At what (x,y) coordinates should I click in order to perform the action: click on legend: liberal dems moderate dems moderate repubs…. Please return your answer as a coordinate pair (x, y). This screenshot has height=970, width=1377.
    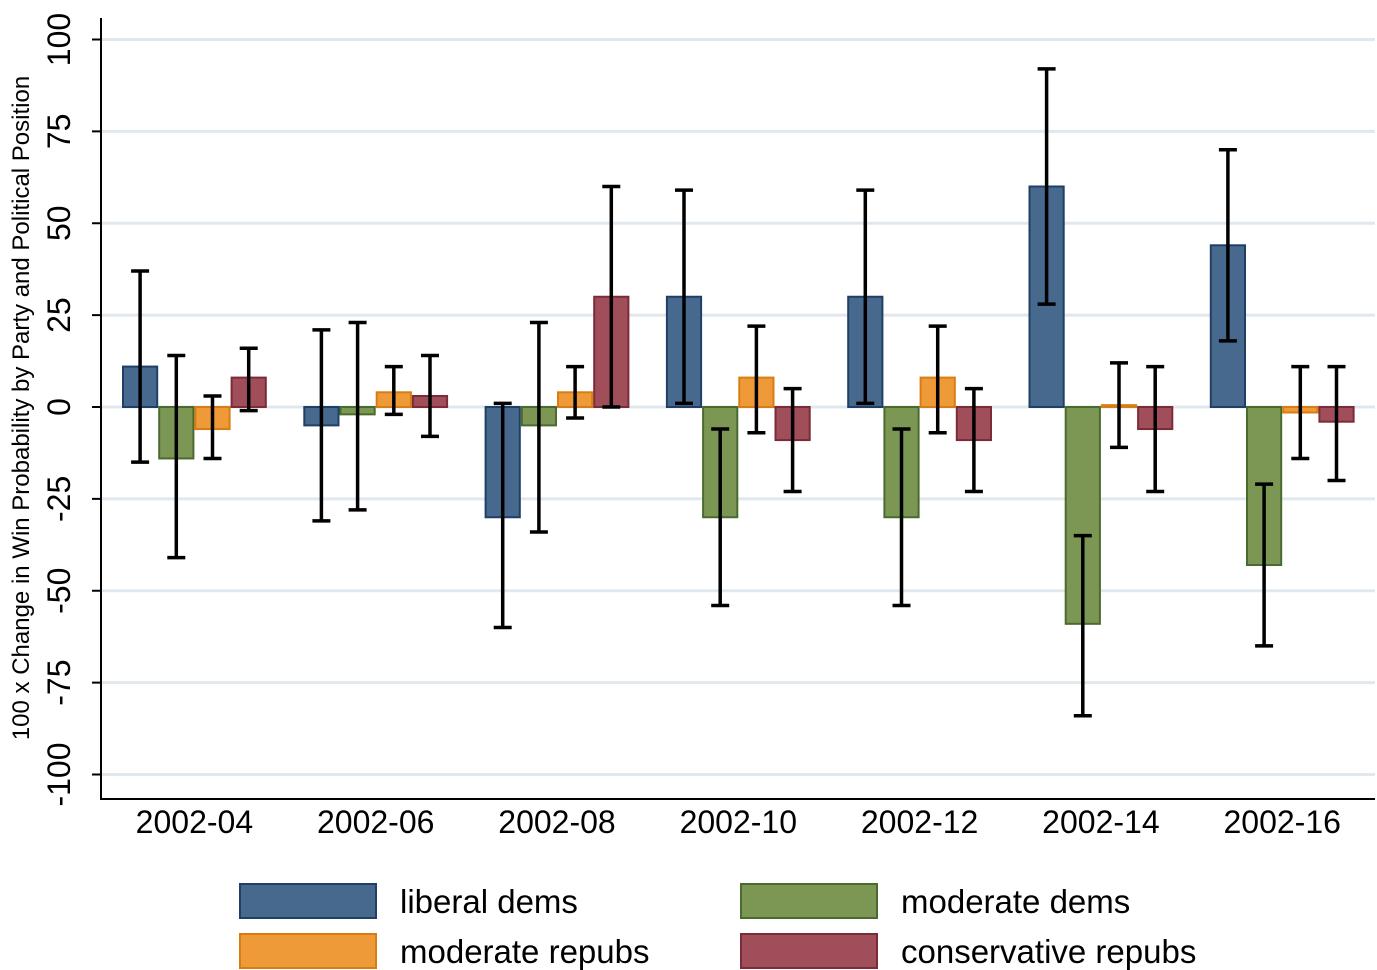
    Looking at the image, I should click on (717, 926).